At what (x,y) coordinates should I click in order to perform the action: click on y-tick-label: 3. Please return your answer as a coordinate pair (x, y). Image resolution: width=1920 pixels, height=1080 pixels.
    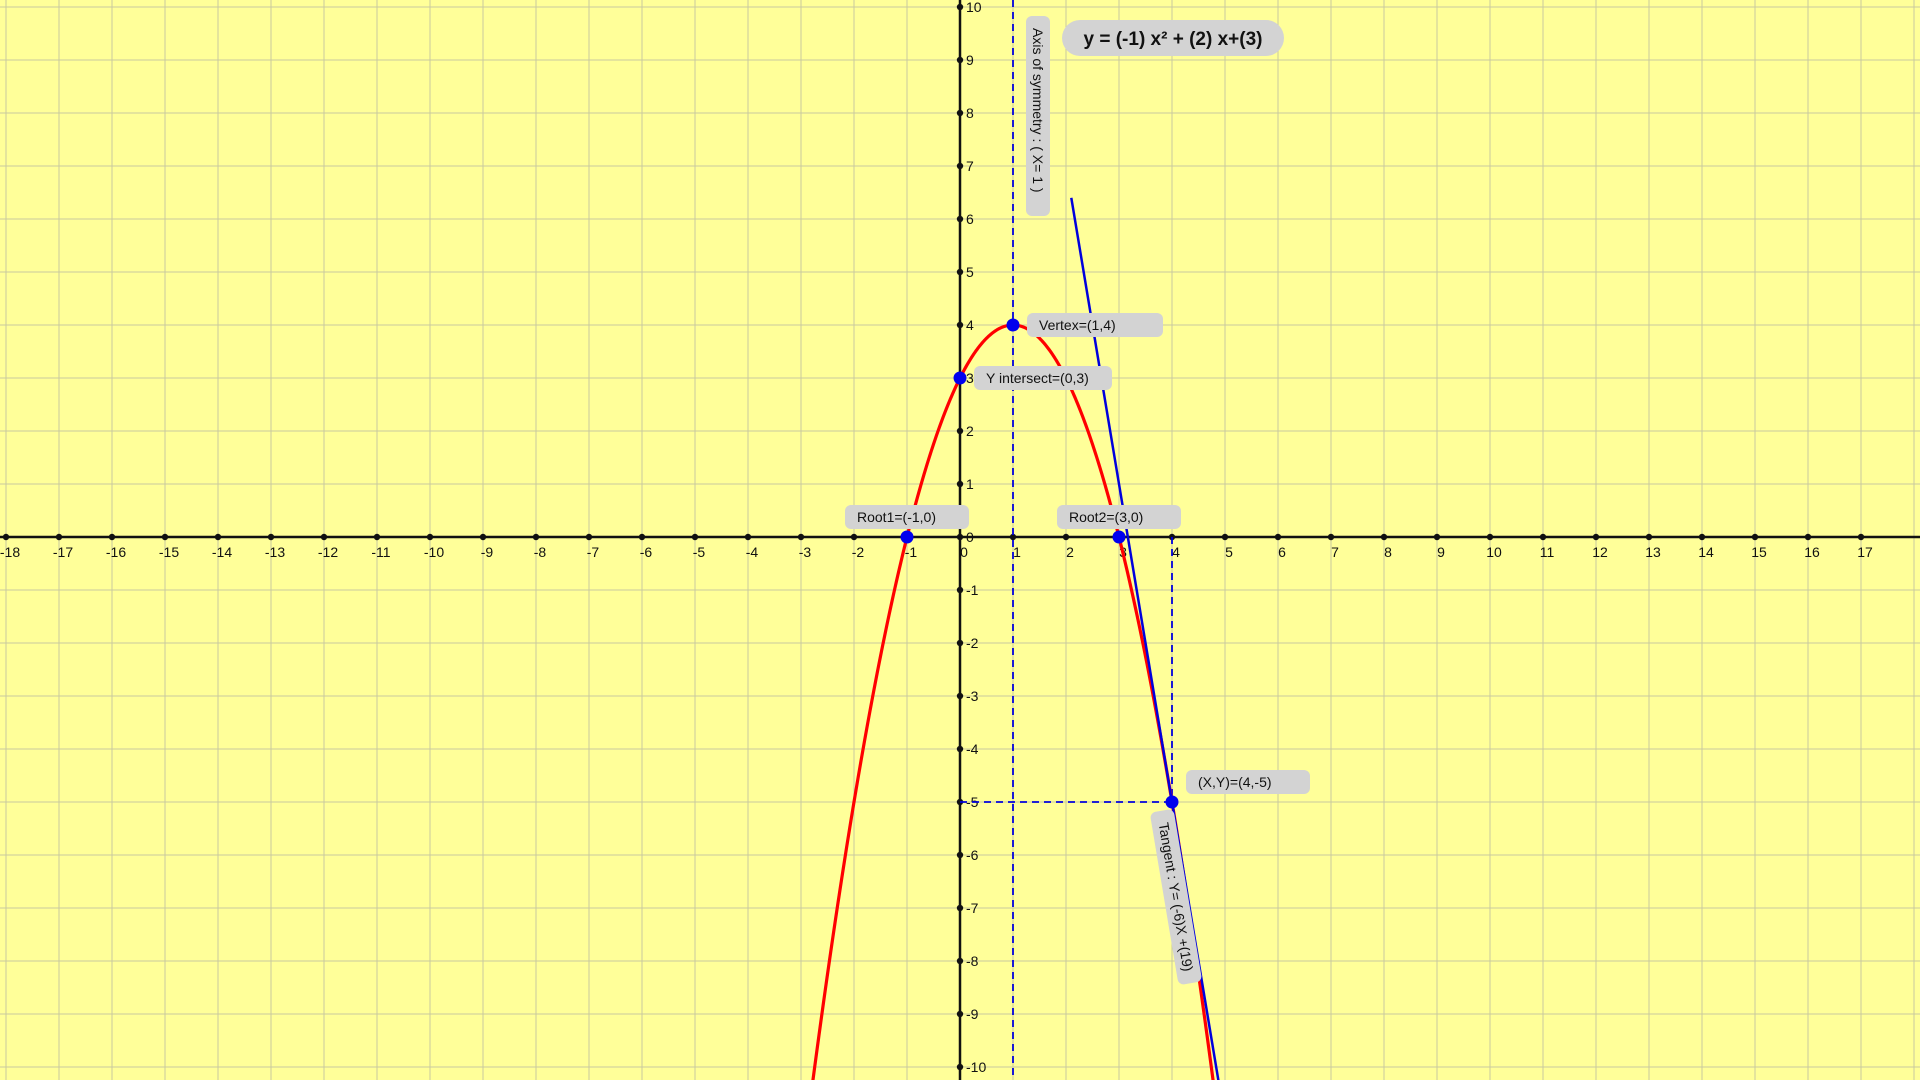
    Looking at the image, I should click on (970, 378).